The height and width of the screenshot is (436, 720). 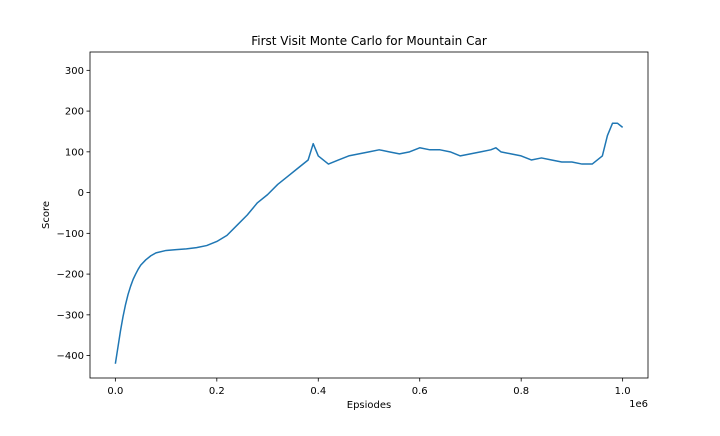 I want to click on y-tick-label: 0, so click(x=81, y=193).